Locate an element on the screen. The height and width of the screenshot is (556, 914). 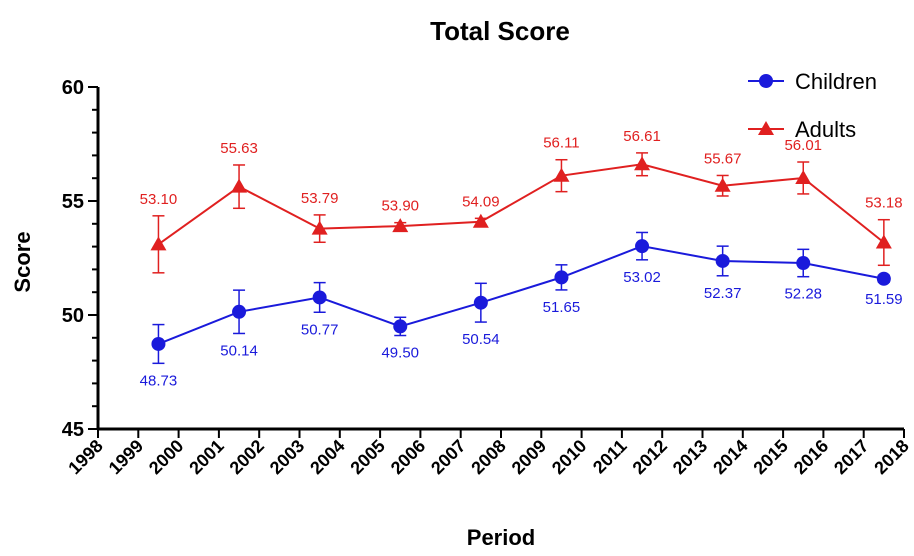
data-label-children: 50.77 is located at coordinates (320, 329).